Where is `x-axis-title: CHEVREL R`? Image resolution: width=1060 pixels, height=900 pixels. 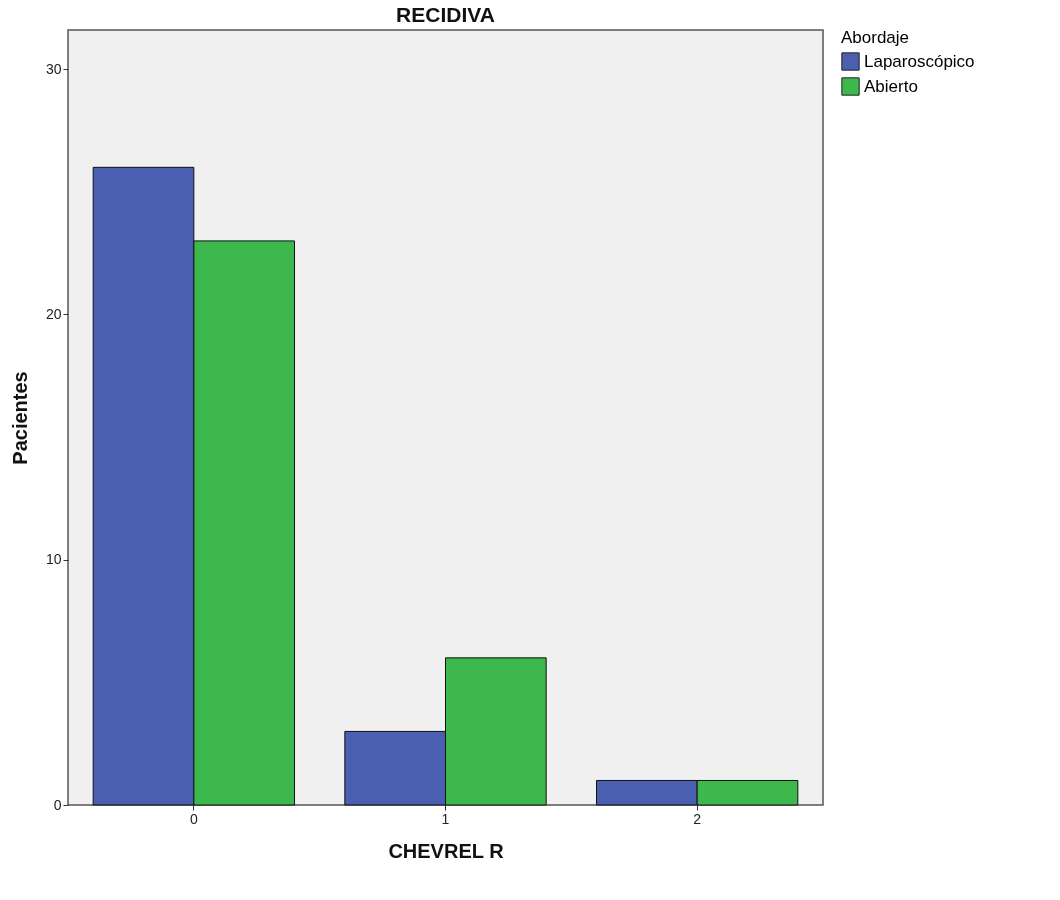 x-axis-title: CHEVREL R is located at coordinates (446, 850).